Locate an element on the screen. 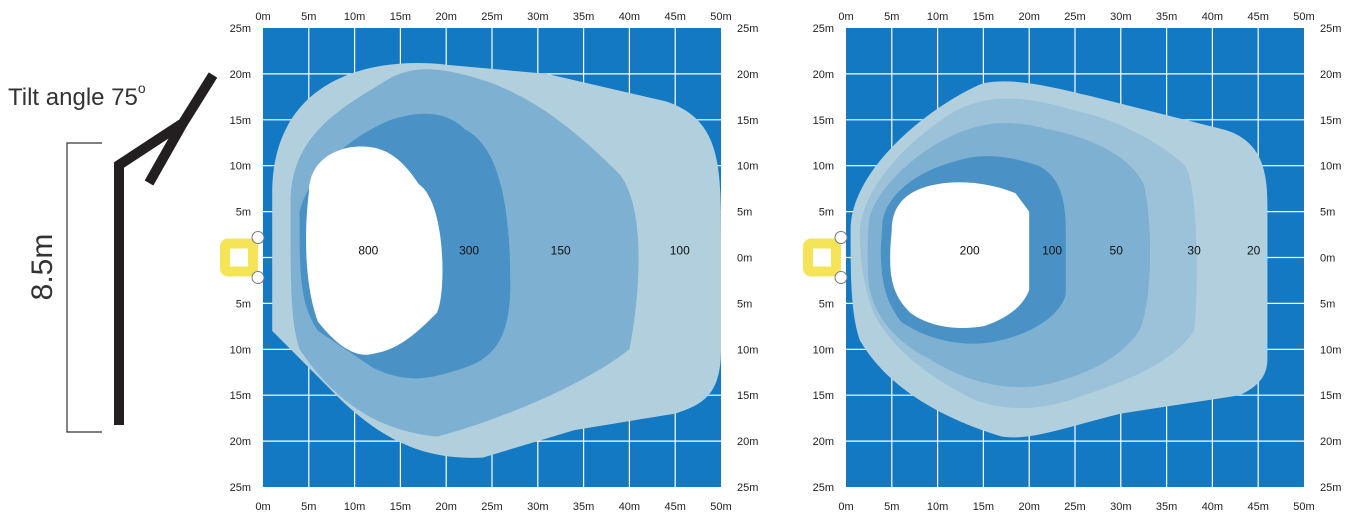  pole-drawing is located at coordinates (140, 253).